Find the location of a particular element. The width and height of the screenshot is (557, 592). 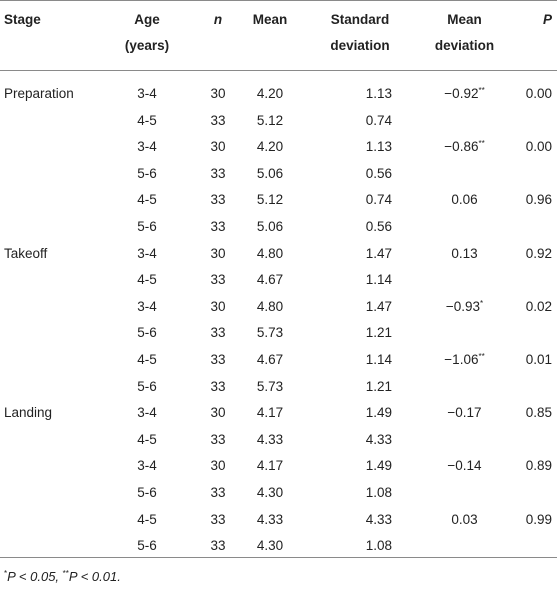

table-bottom-rule is located at coordinates (278, 557).